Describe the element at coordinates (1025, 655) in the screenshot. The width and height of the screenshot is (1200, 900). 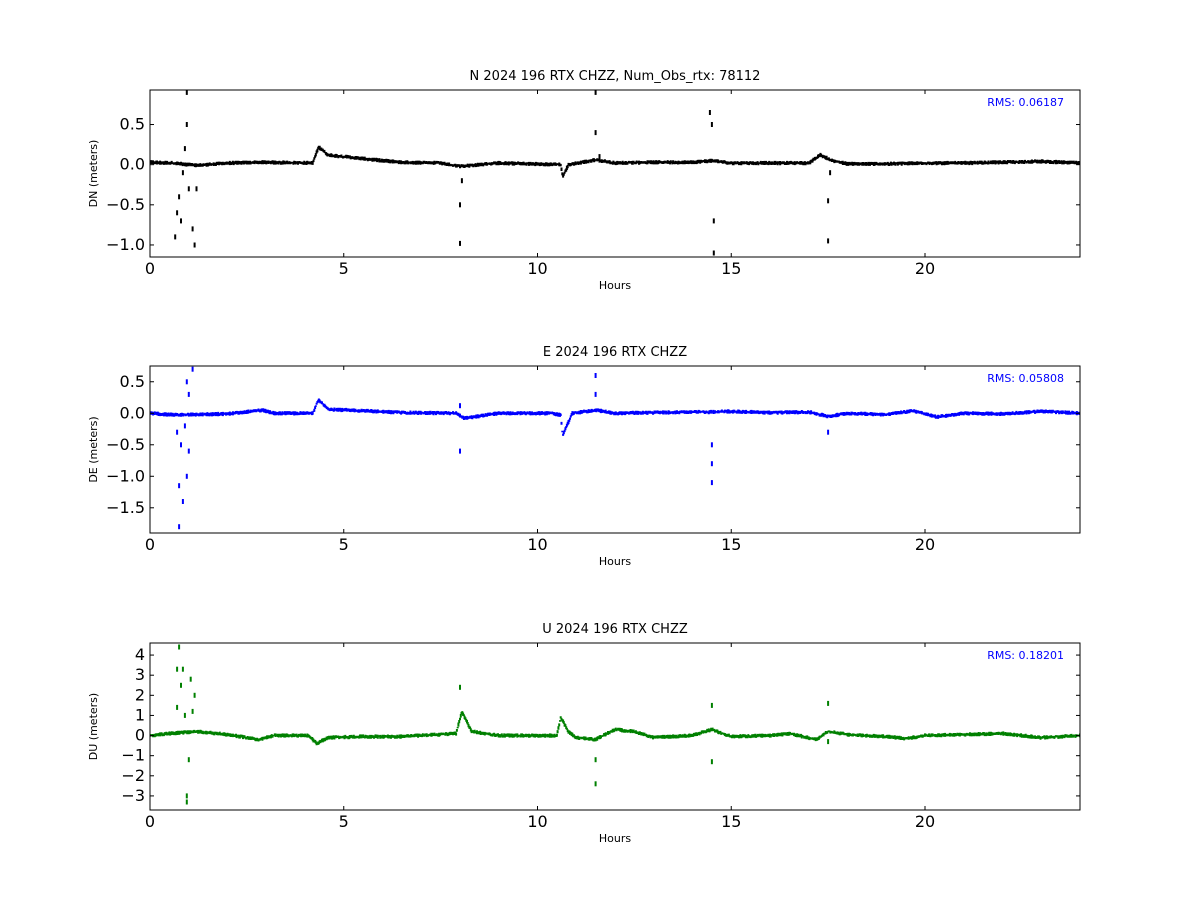
I see `rms-annotation: RMS: 0.18201` at that location.